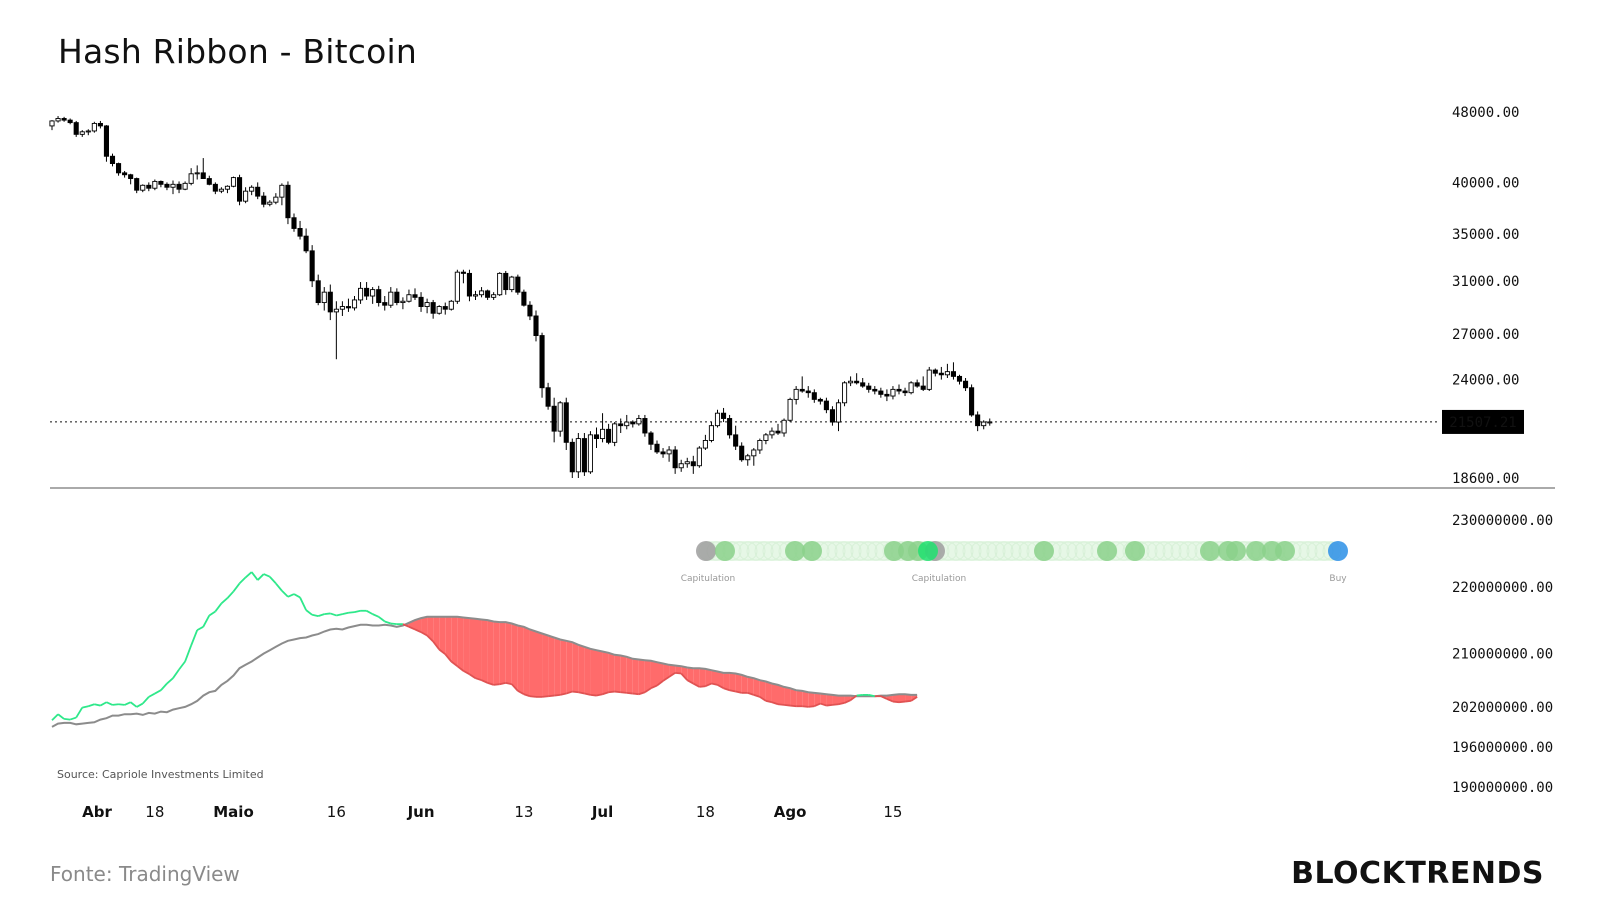  Describe the element at coordinates (939, 579) in the screenshot. I see `signal-label: Capitulation` at that location.